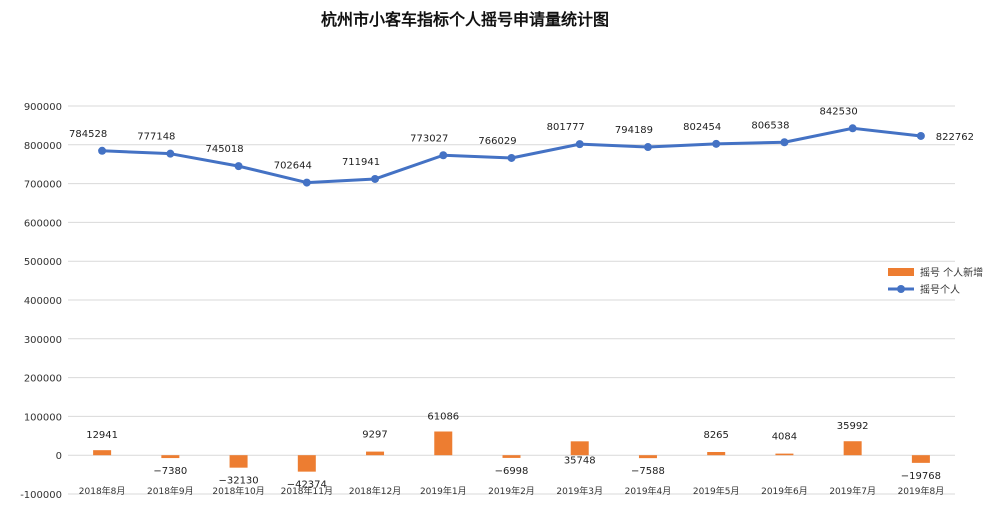 Image resolution: width=1001 pixels, height=506 pixels. What do you see at coordinates (770, 125) in the screenshot?
I see `line-data-label: 806538` at bounding box center [770, 125].